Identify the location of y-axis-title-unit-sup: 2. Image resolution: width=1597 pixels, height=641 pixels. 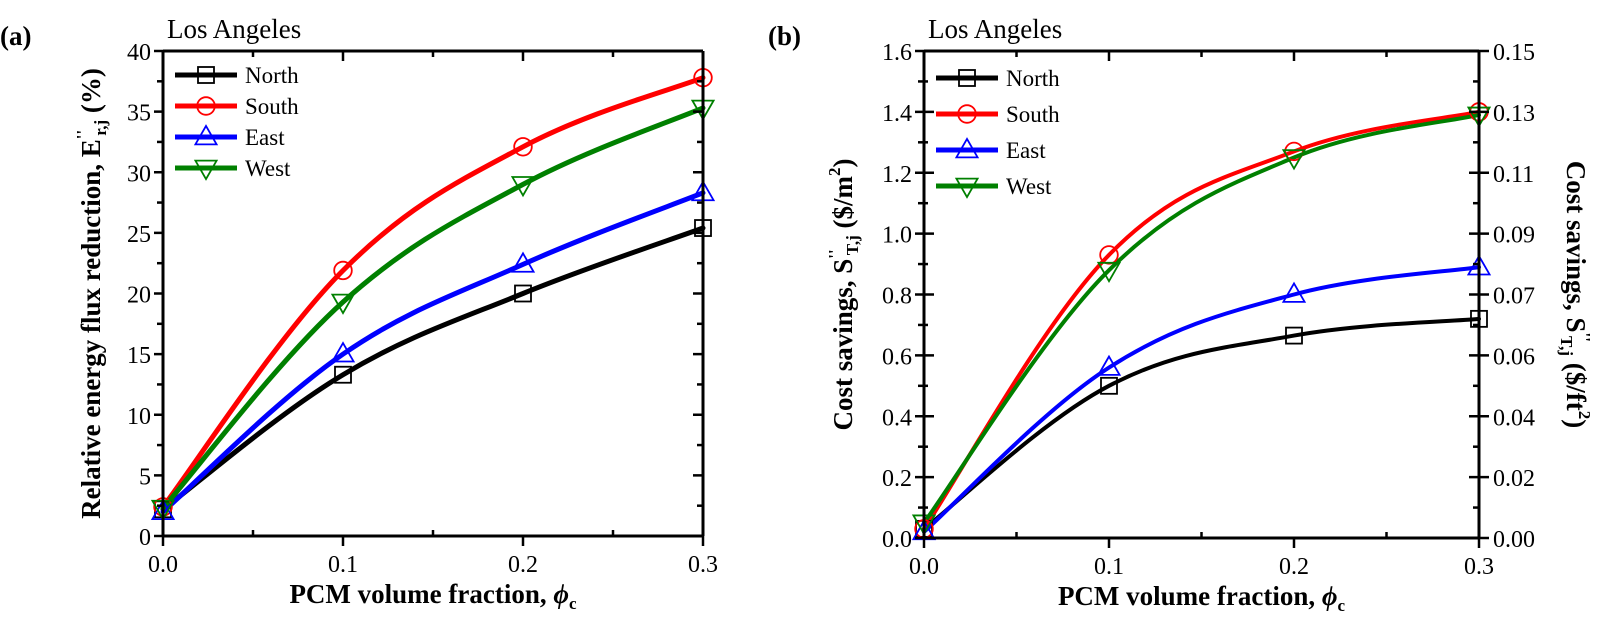
(834, 172).